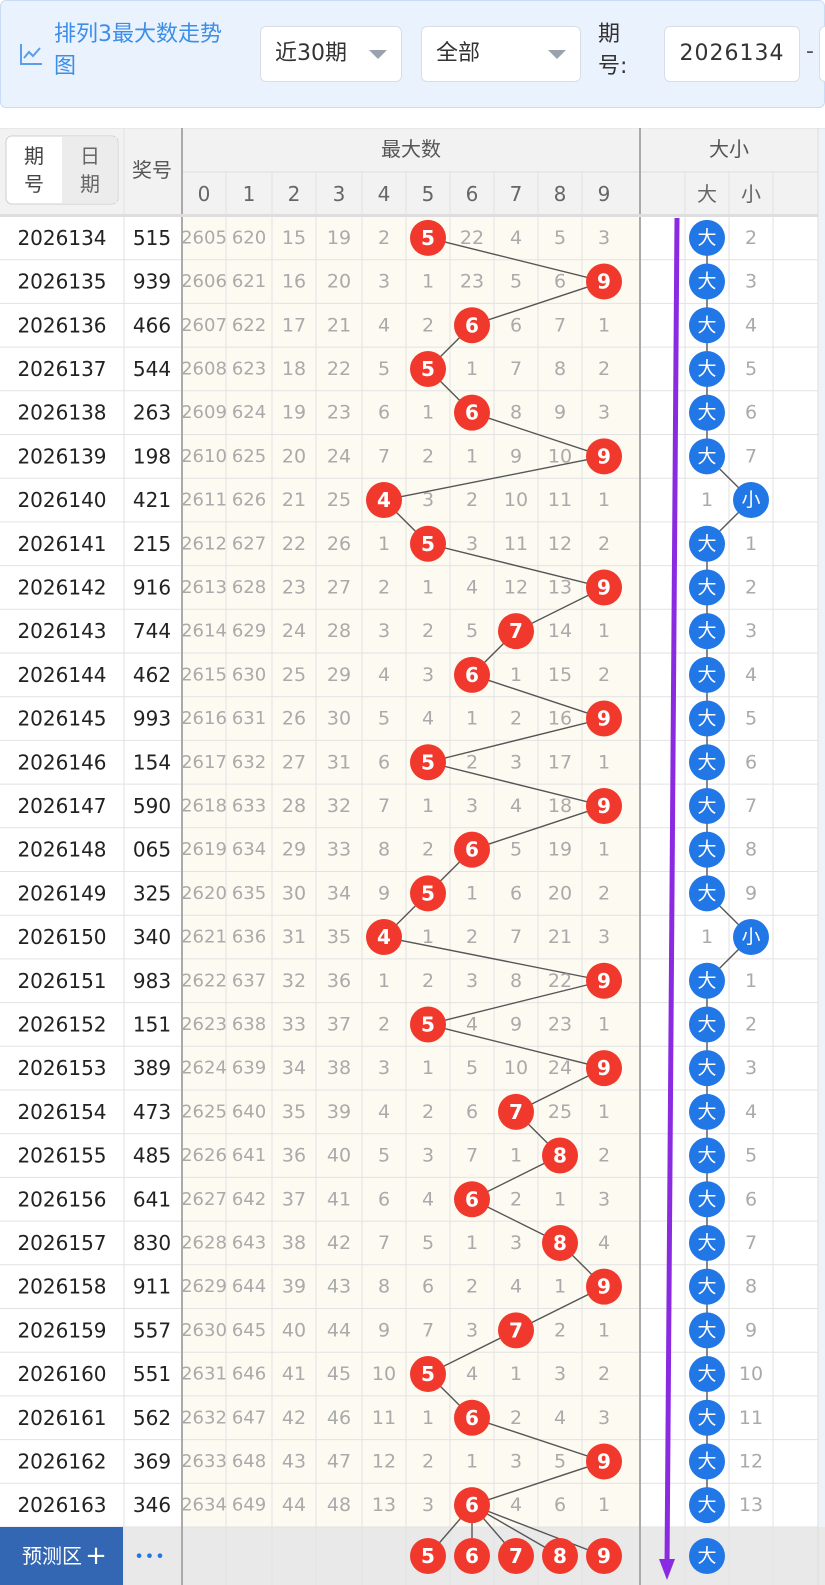  I want to click on row-issue: 2026159, so click(61, 1330).